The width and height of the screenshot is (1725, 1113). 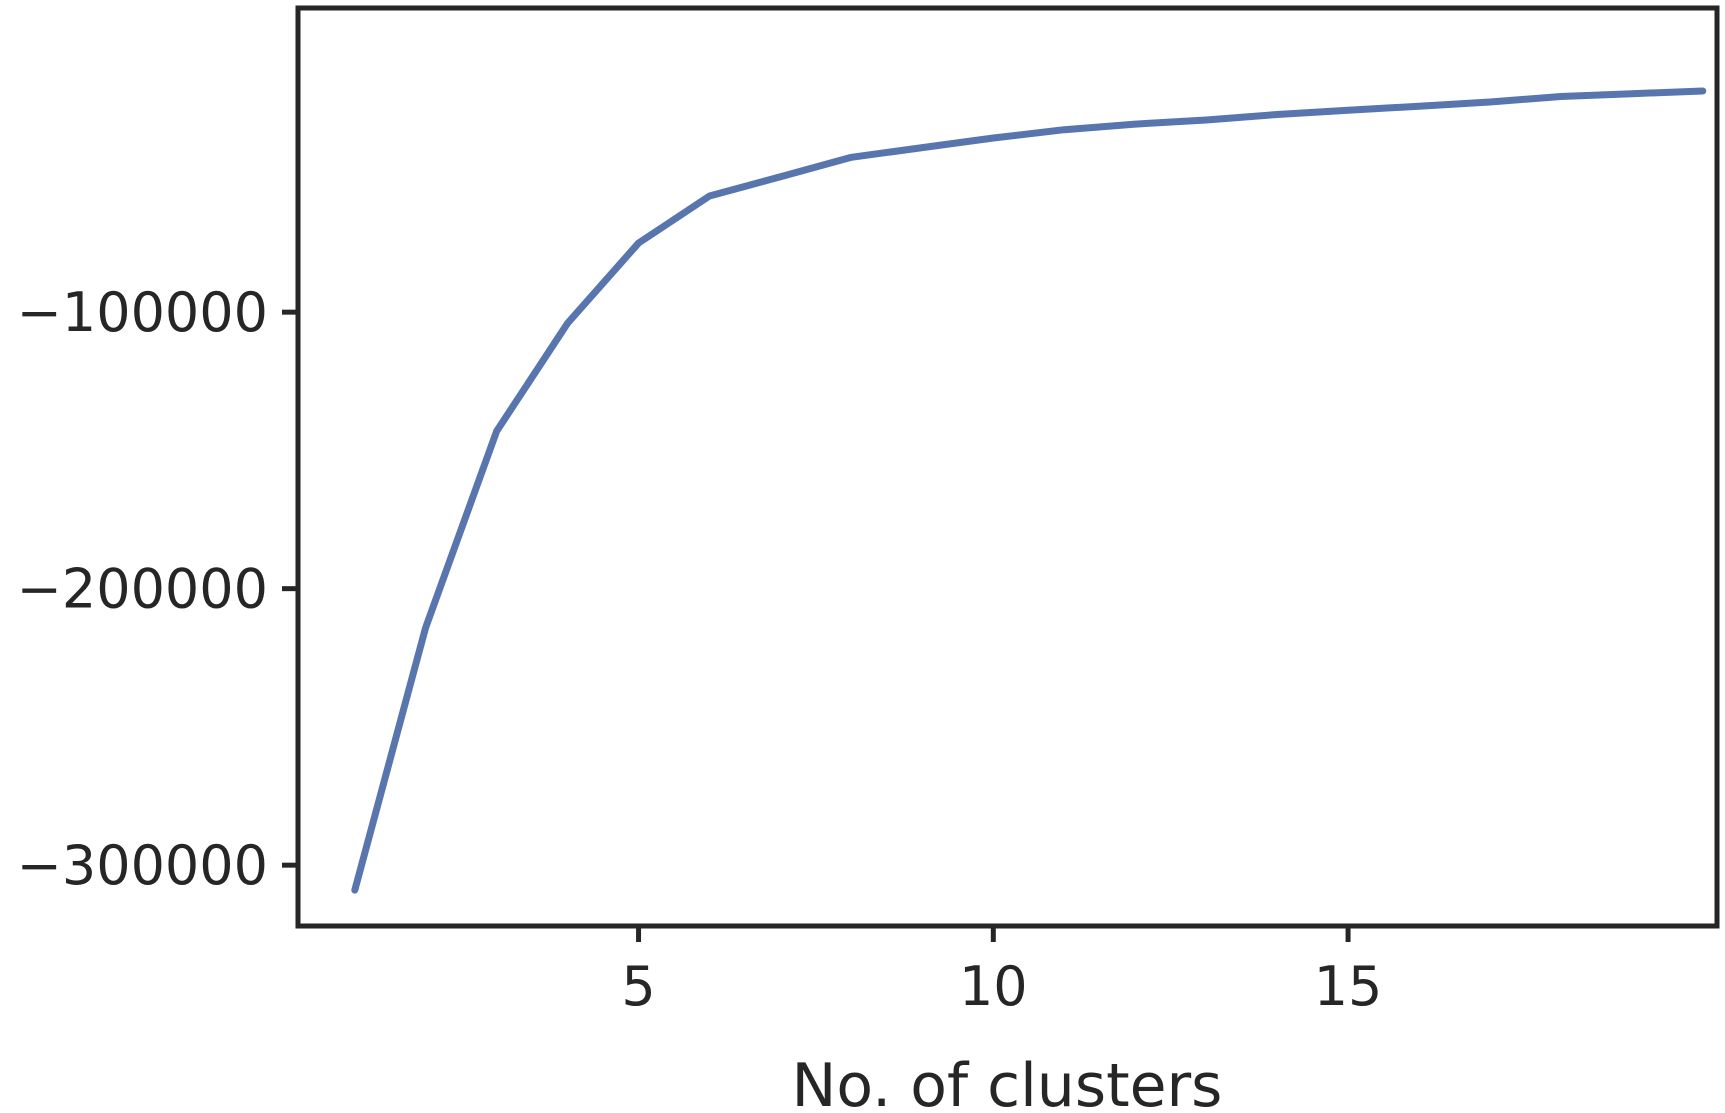 I want to click on y-tick-label: −300000, so click(x=142, y=865).